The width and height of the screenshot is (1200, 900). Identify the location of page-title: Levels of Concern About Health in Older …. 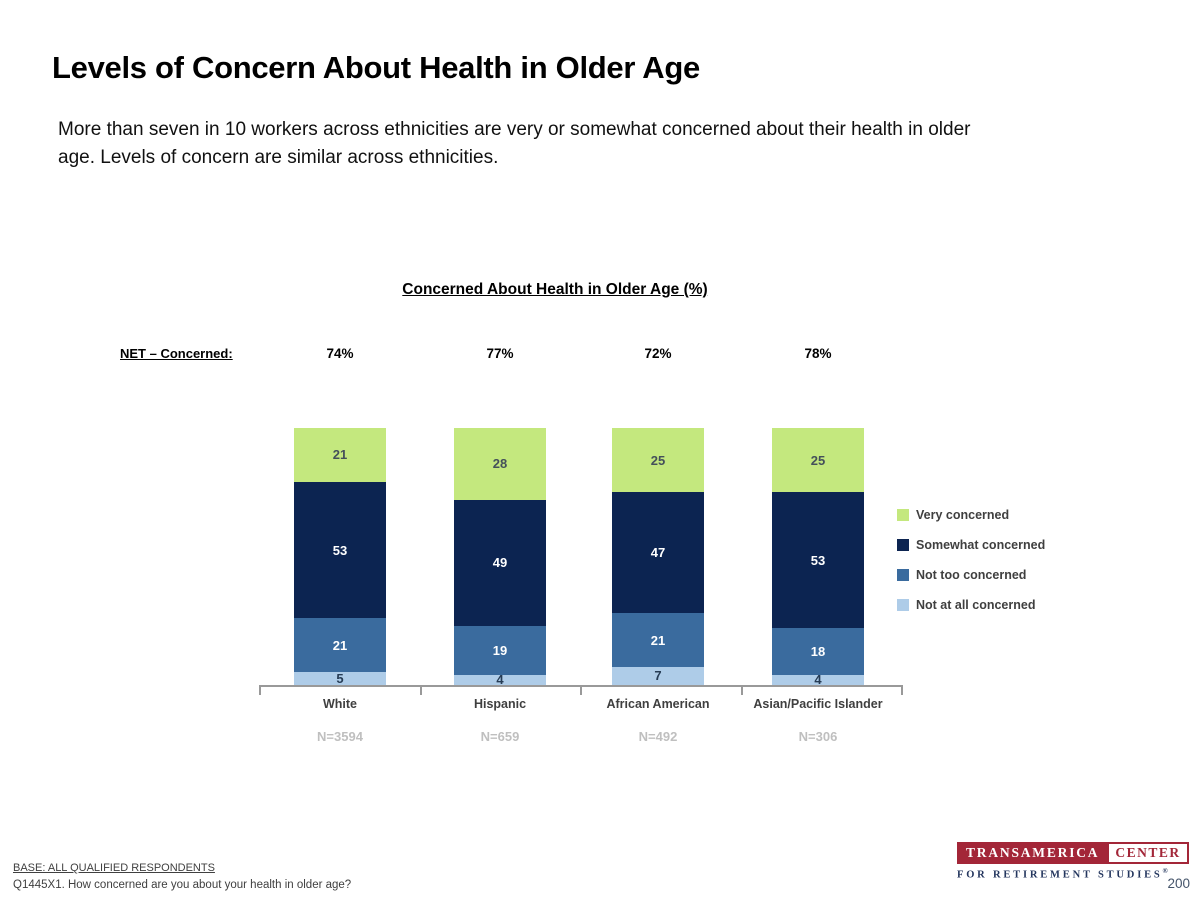
(376, 67).